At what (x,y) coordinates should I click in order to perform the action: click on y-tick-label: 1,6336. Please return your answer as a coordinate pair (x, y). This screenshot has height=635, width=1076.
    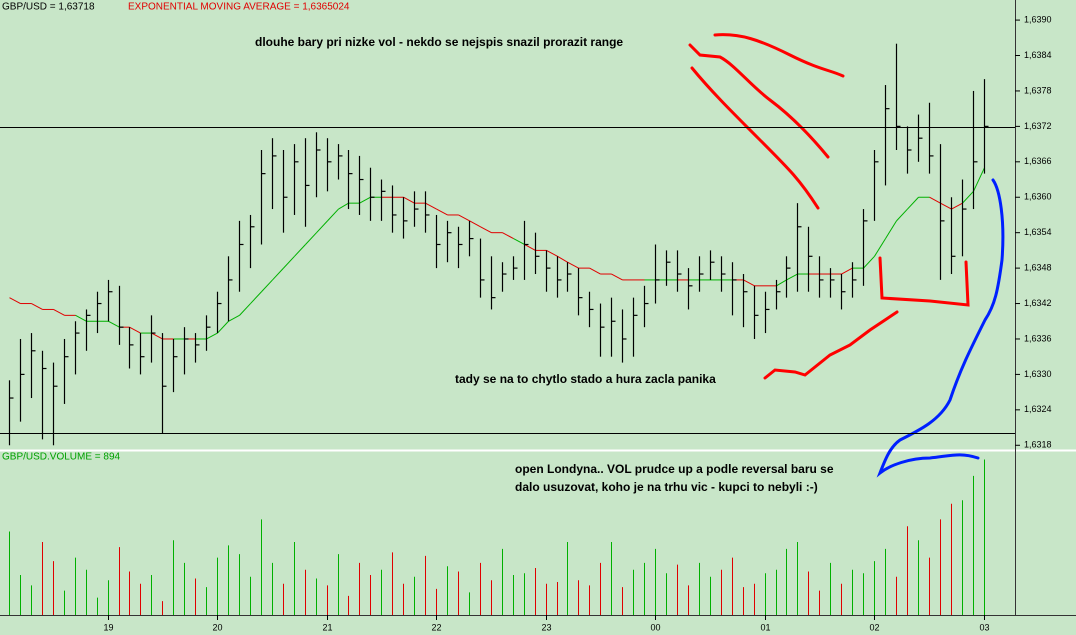
    Looking at the image, I should click on (1038, 338).